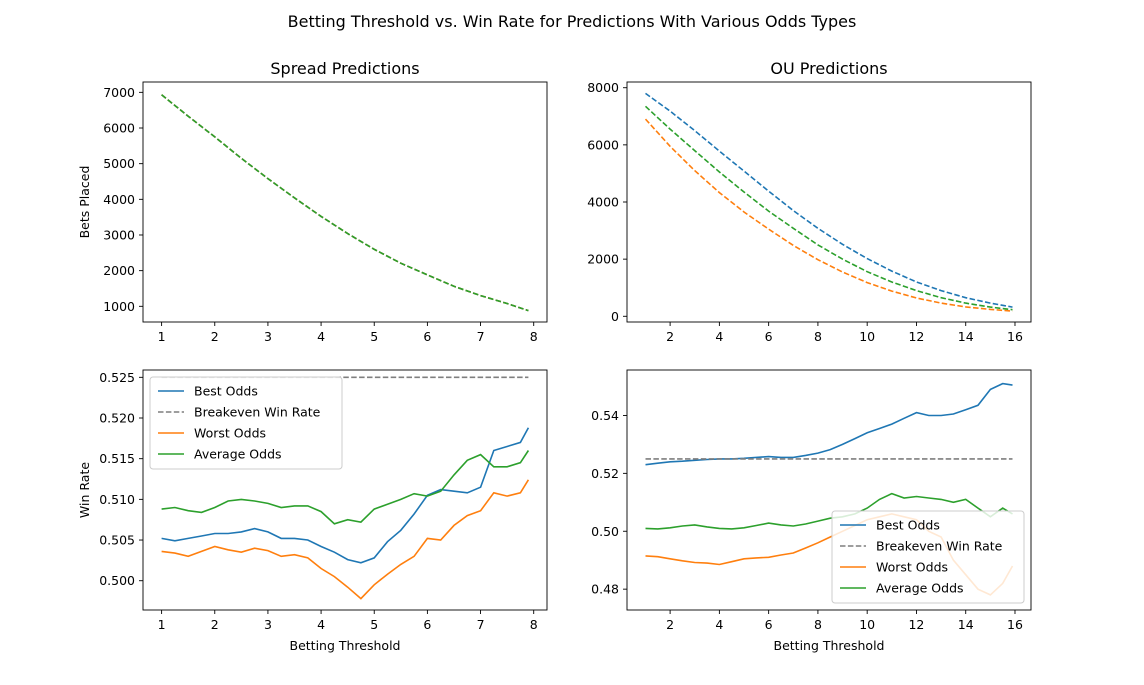 Image resolution: width=1144 pixels, height=685 pixels. What do you see at coordinates (828, 68) in the screenshot?
I see `chart-title: OU Predictions` at bounding box center [828, 68].